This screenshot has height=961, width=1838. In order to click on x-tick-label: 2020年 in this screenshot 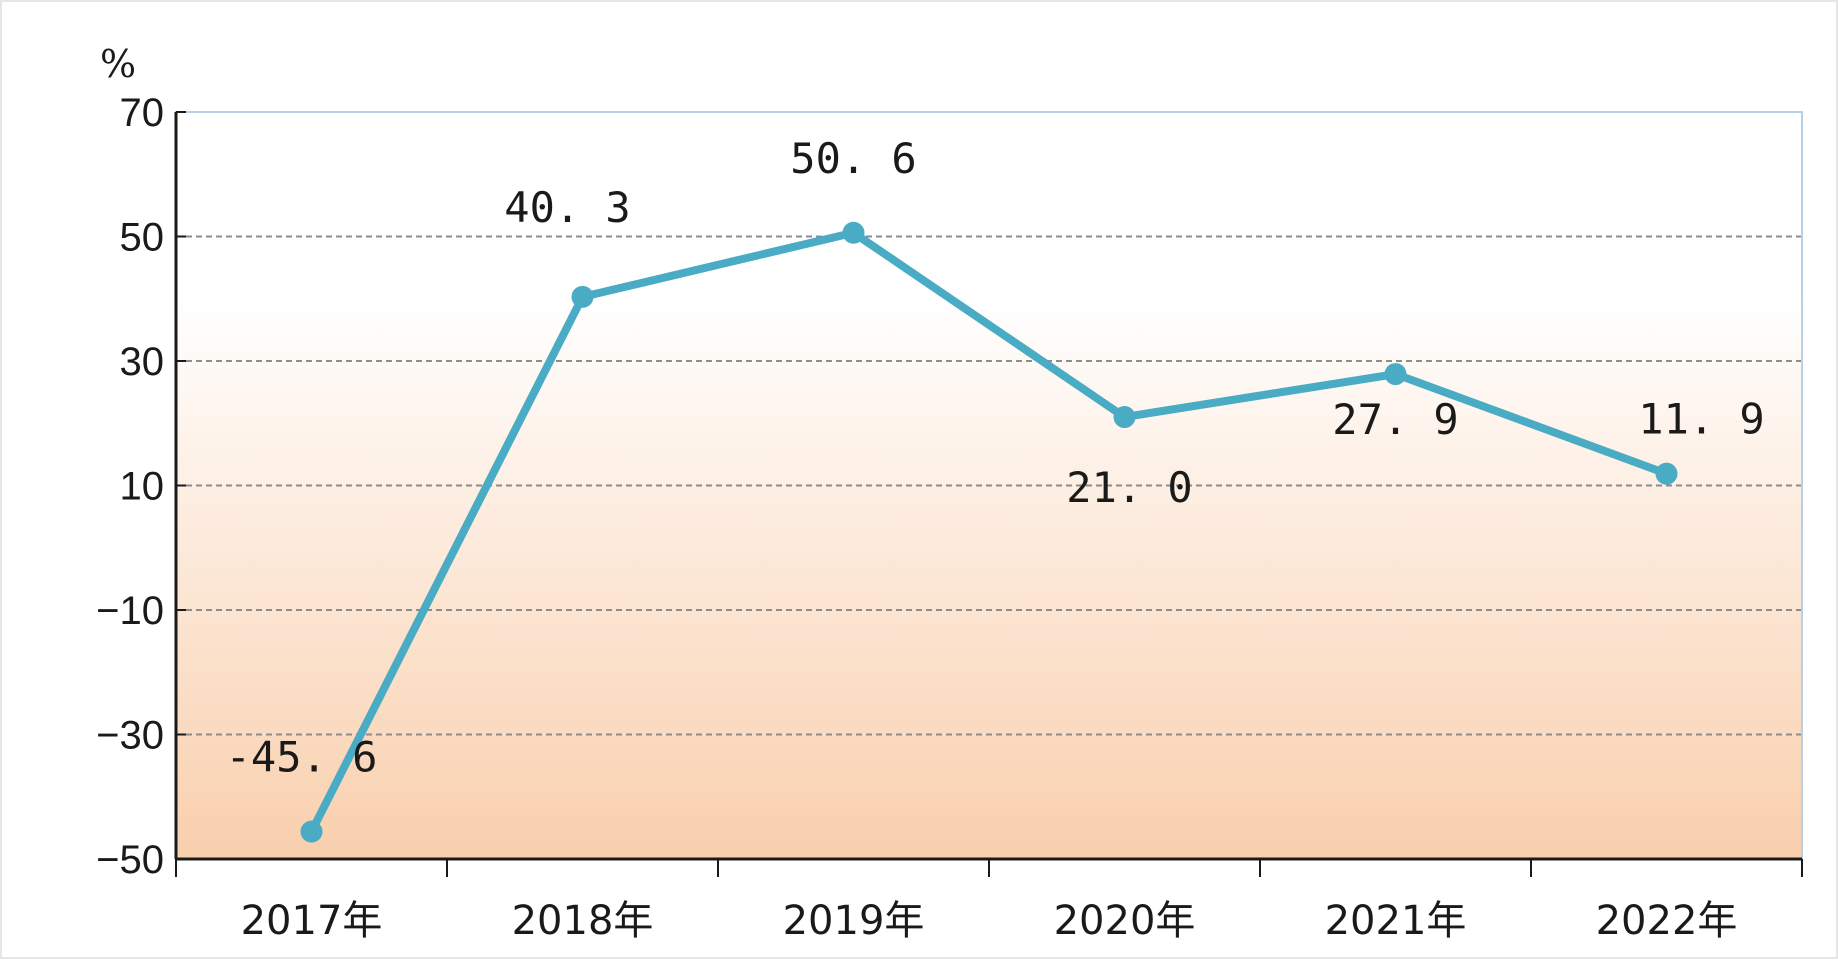, I will do `click(1125, 921)`.